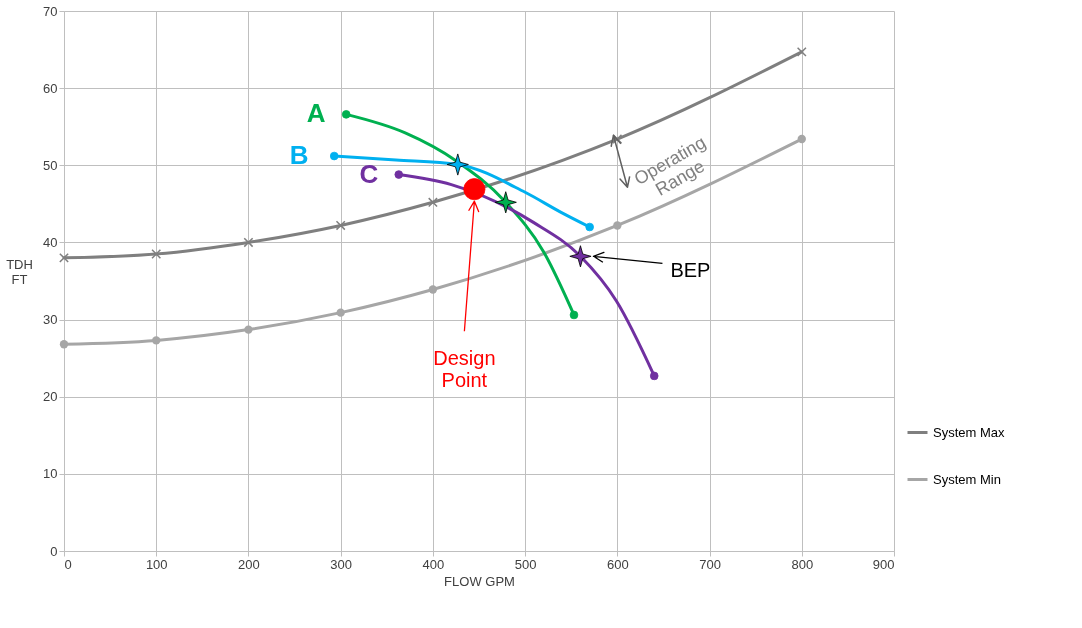 Image resolution: width=1082 pixels, height=628 pixels. I want to click on x-tick-label: 400, so click(433, 564).